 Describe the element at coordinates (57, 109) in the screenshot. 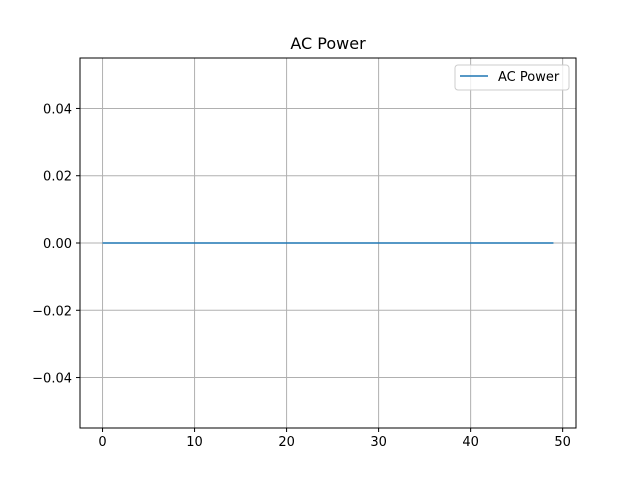

I see `y-tick-label: 0.04` at that location.